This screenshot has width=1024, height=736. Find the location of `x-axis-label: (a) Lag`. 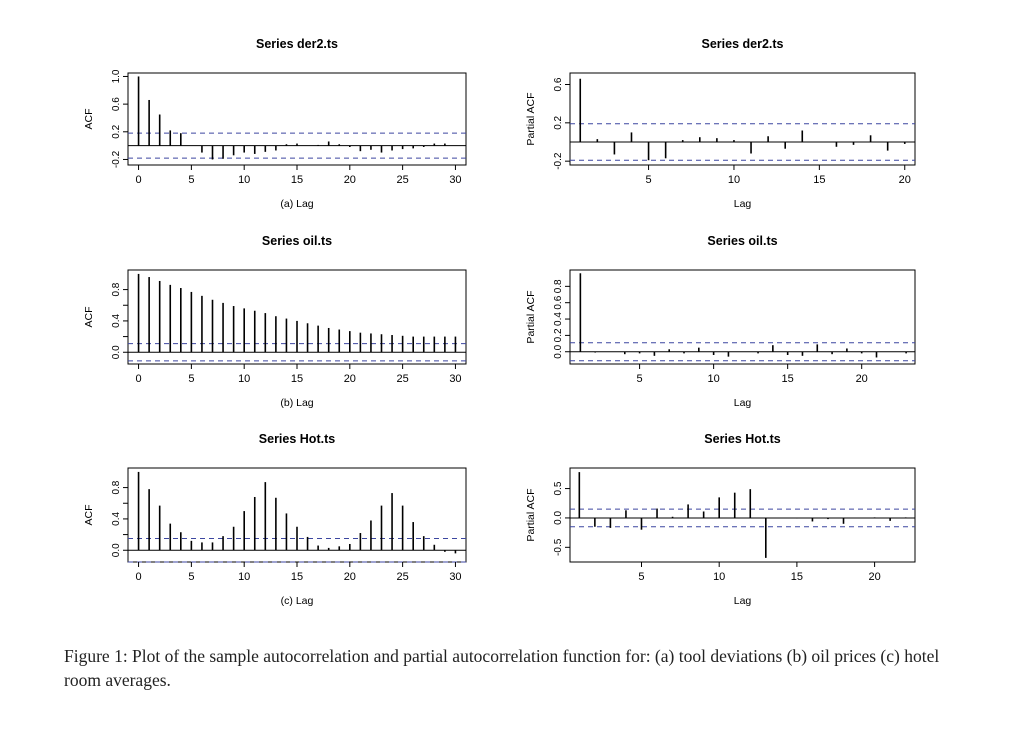

x-axis-label: (a) Lag is located at coordinates (296, 204).